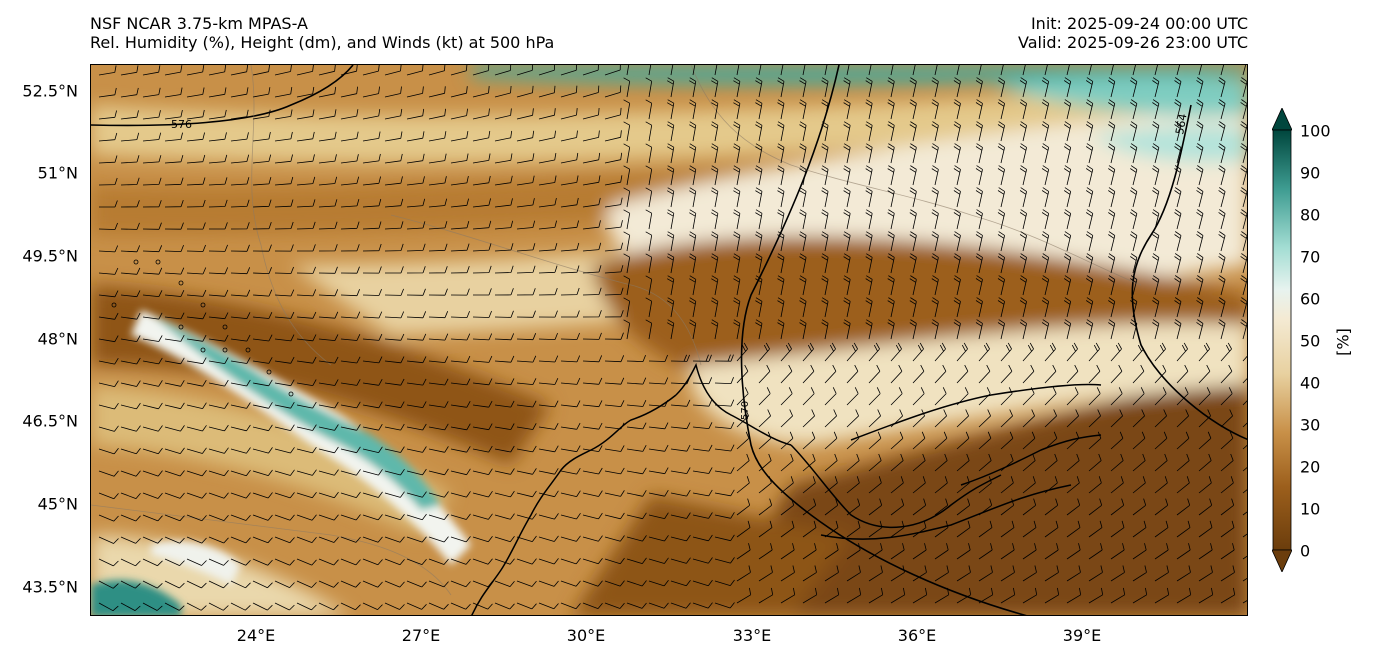  I want to click on lon-label: 24°E, so click(256, 635).